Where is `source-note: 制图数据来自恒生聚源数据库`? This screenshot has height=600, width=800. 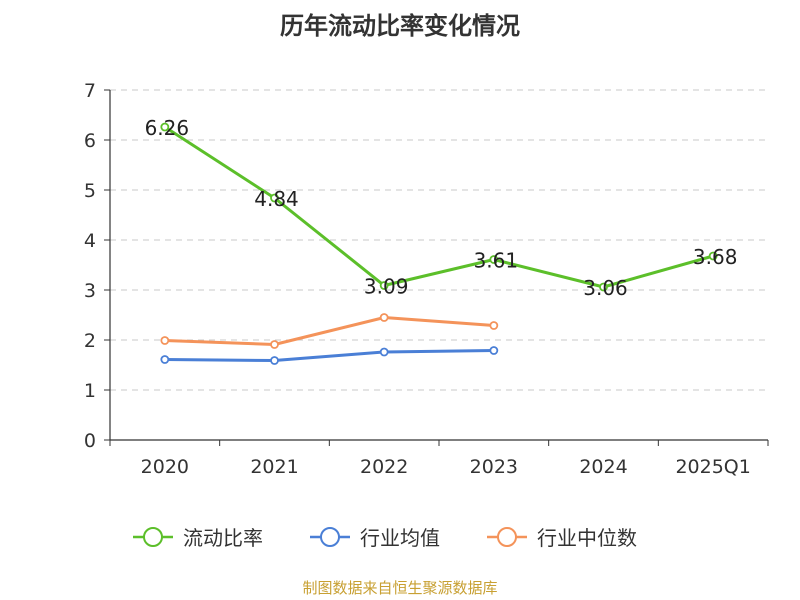 source-note: 制图数据来自恒生聚源数据库 is located at coordinates (400, 588).